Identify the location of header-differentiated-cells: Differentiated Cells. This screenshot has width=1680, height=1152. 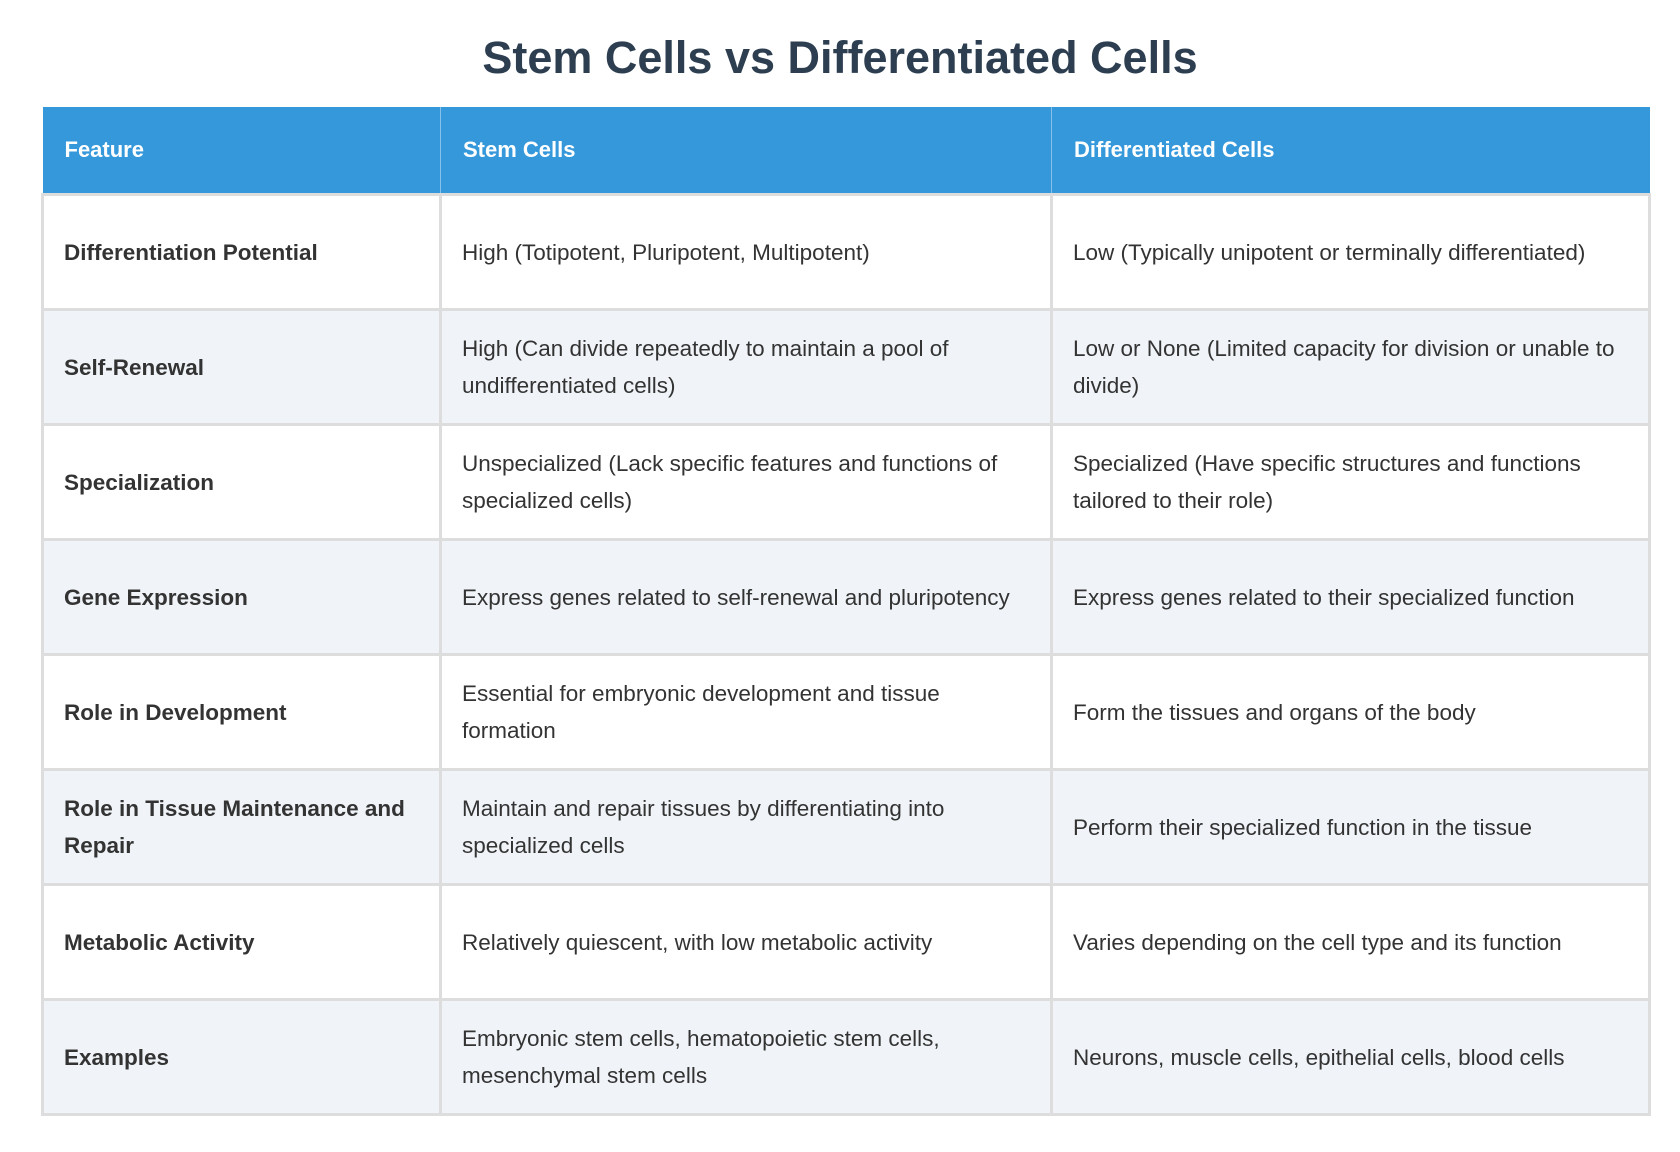
(1350, 151).